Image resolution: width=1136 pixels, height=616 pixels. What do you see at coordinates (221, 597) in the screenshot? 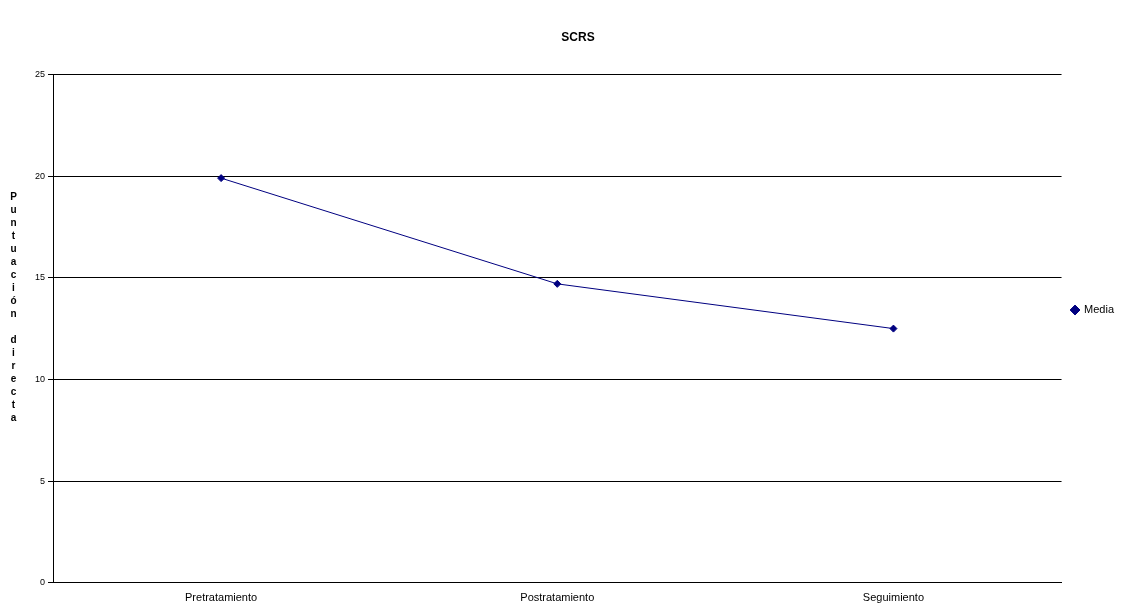
I see `x-tick-label: Pretratamiento` at bounding box center [221, 597].